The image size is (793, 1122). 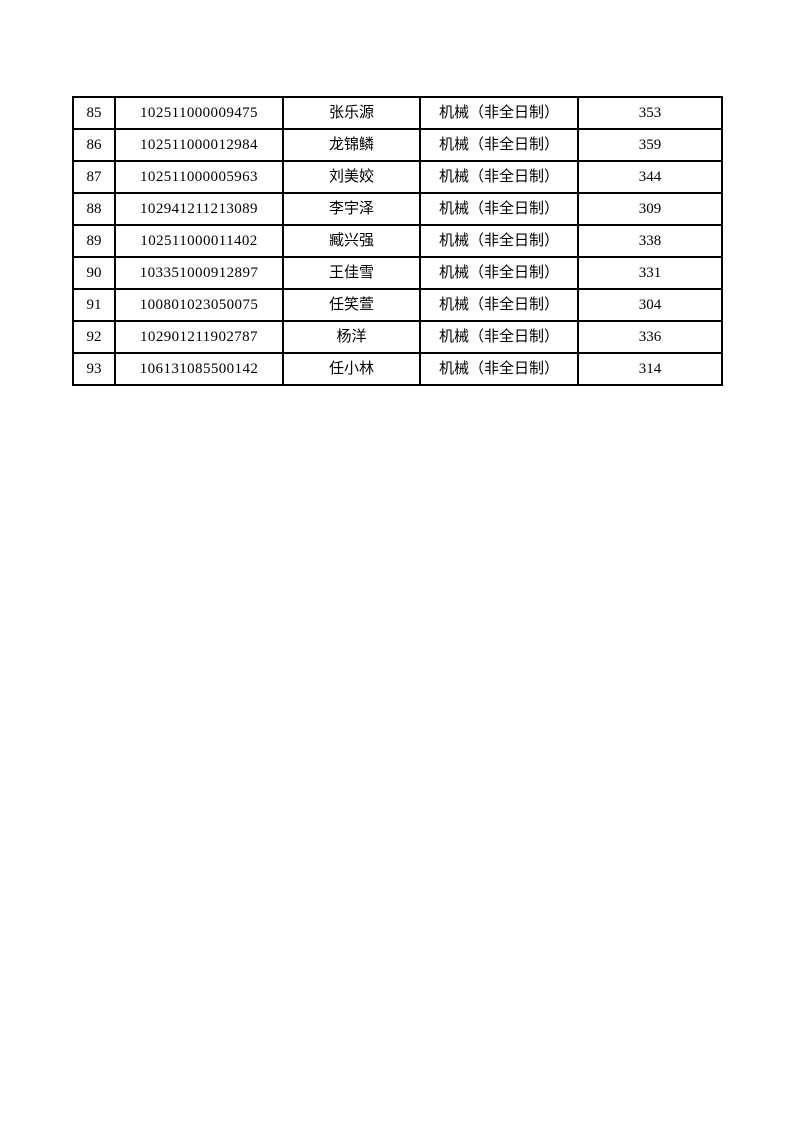 What do you see at coordinates (94, 369) in the screenshot?
I see `index-cell: 93` at bounding box center [94, 369].